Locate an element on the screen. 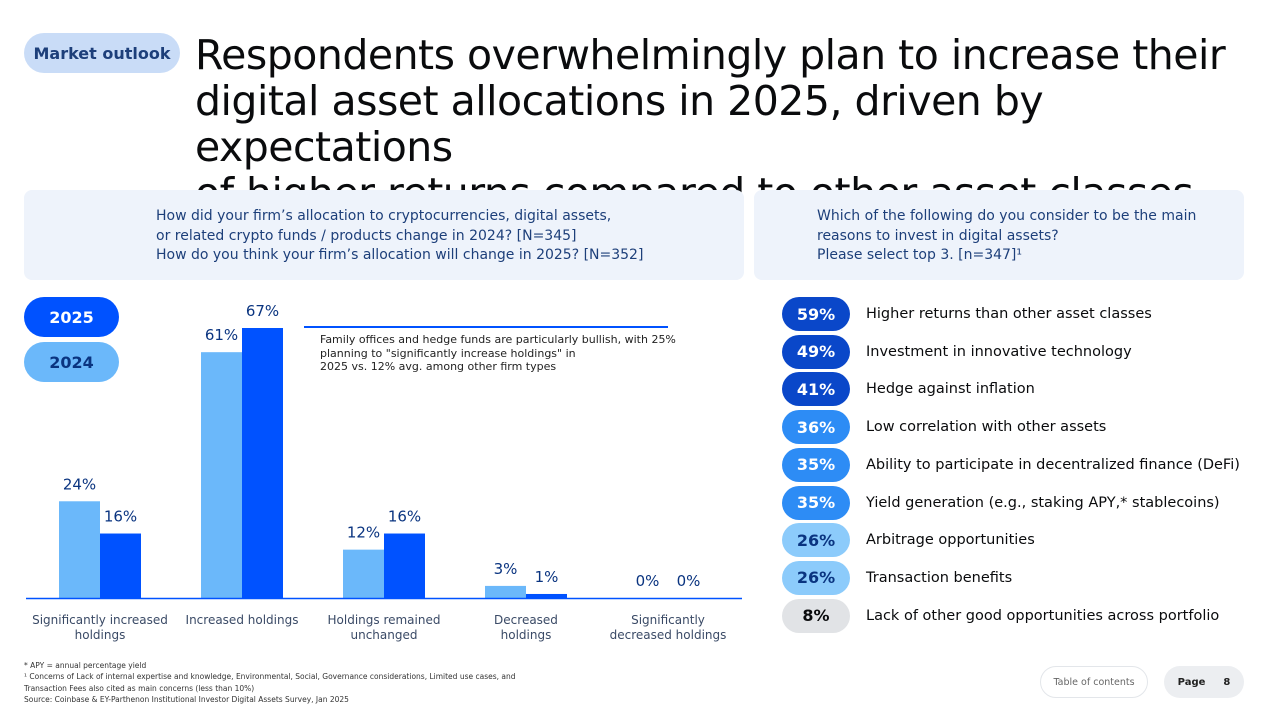 Image resolution: width=1280 pixels, height=708 pixels. data-label-2025-0: 16% is located at coordinates (120, 517).